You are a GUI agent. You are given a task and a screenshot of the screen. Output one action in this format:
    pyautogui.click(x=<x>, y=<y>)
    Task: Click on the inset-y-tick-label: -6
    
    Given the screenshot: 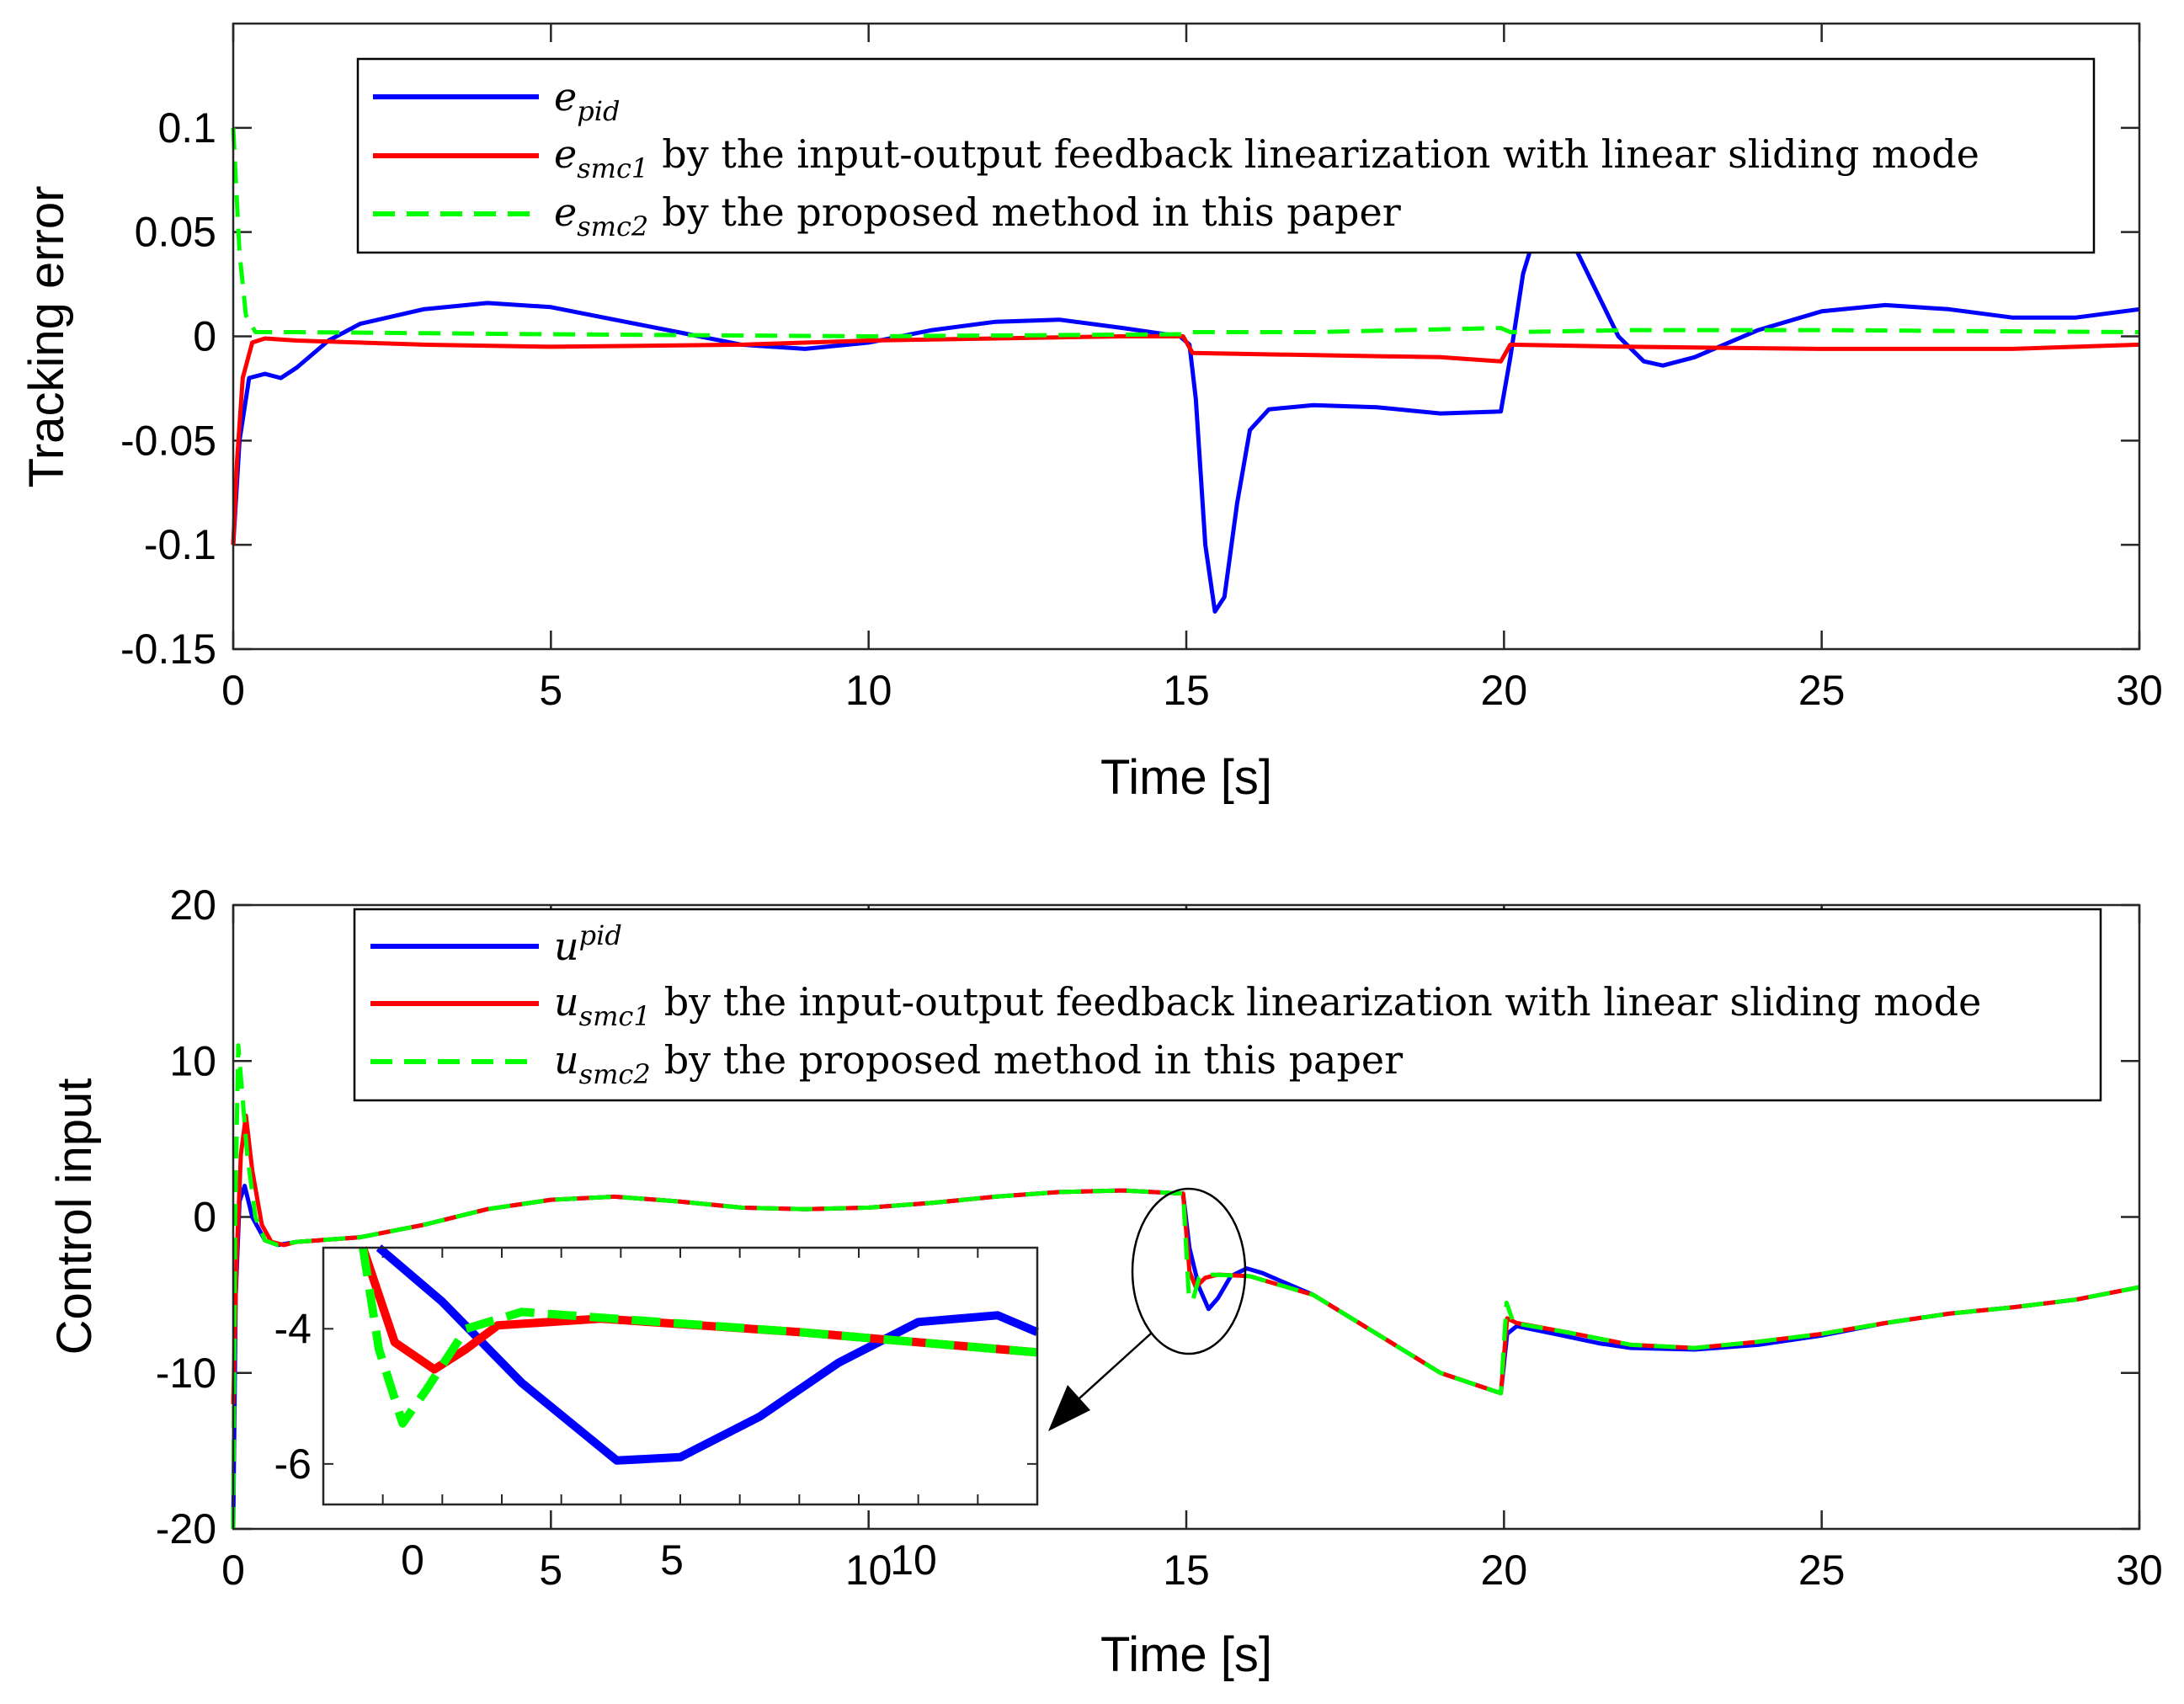 What is the action you would take?
    pyautogui.click(x=293, y=1464)
    